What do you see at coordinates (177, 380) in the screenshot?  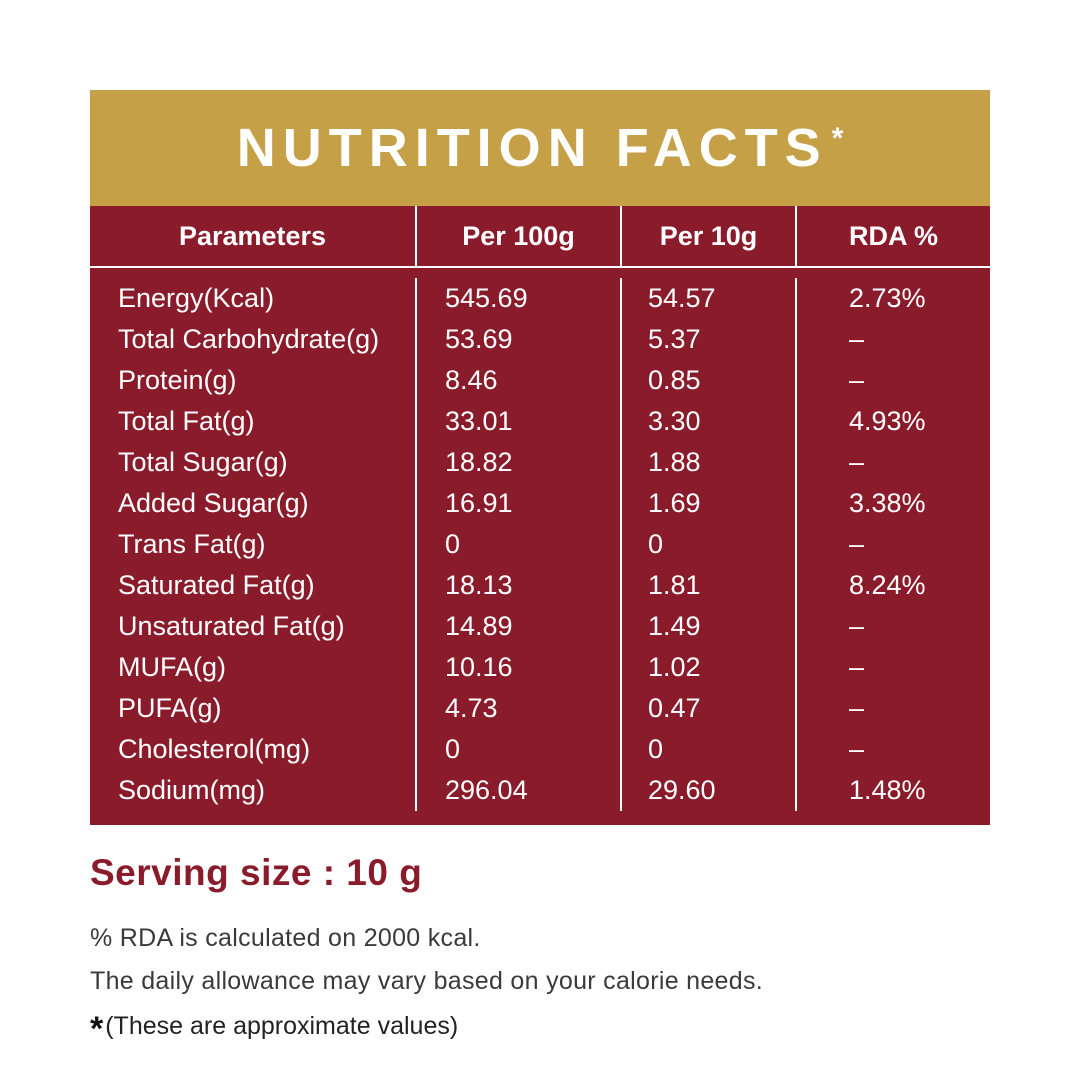 I see `cell-parameter: Protein(g)` at bounding box center [177, 380].